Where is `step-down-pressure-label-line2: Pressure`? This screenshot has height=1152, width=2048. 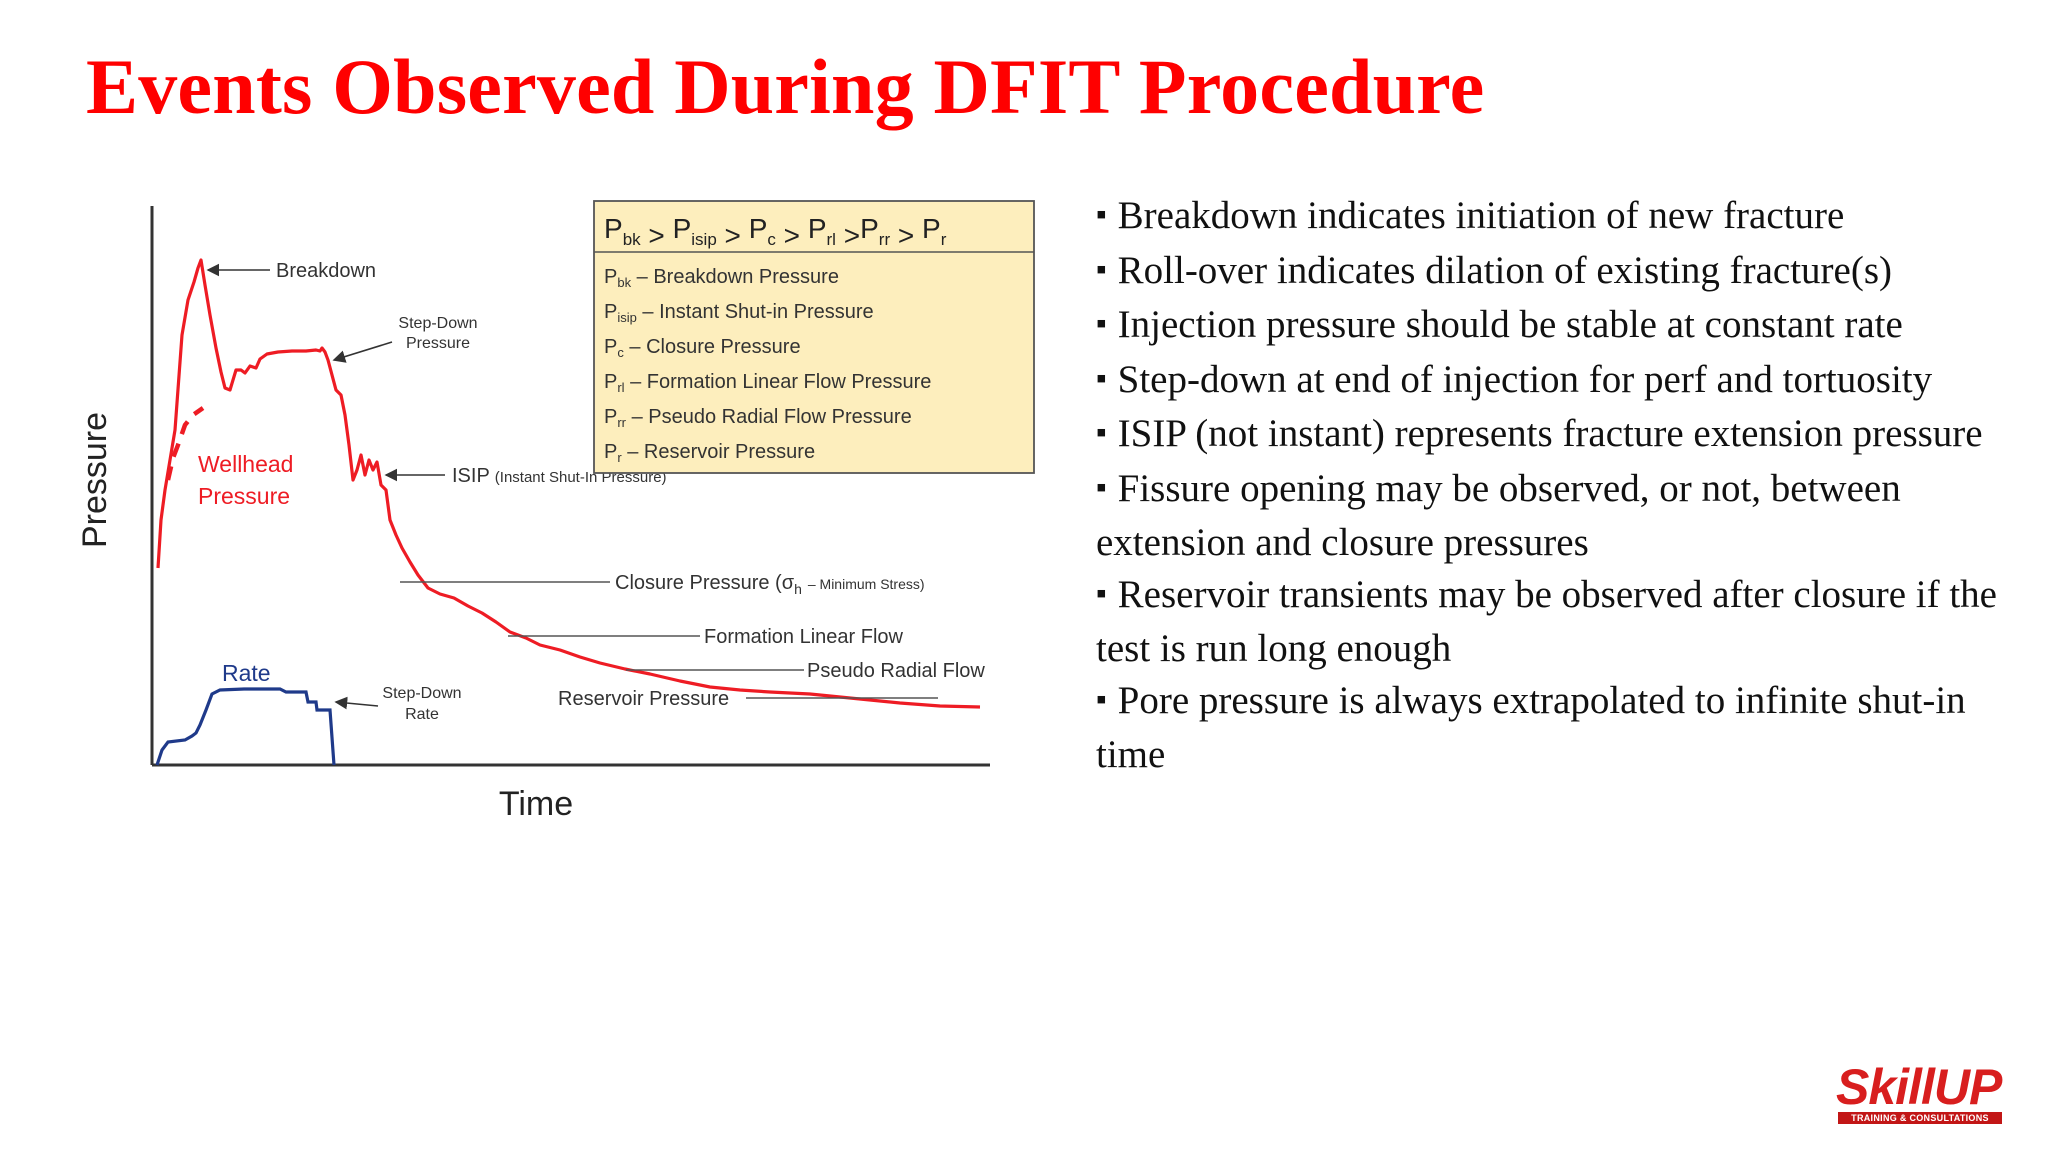
step-down-pressure-label-line2: Pressure is located at coordinates (438, 343).